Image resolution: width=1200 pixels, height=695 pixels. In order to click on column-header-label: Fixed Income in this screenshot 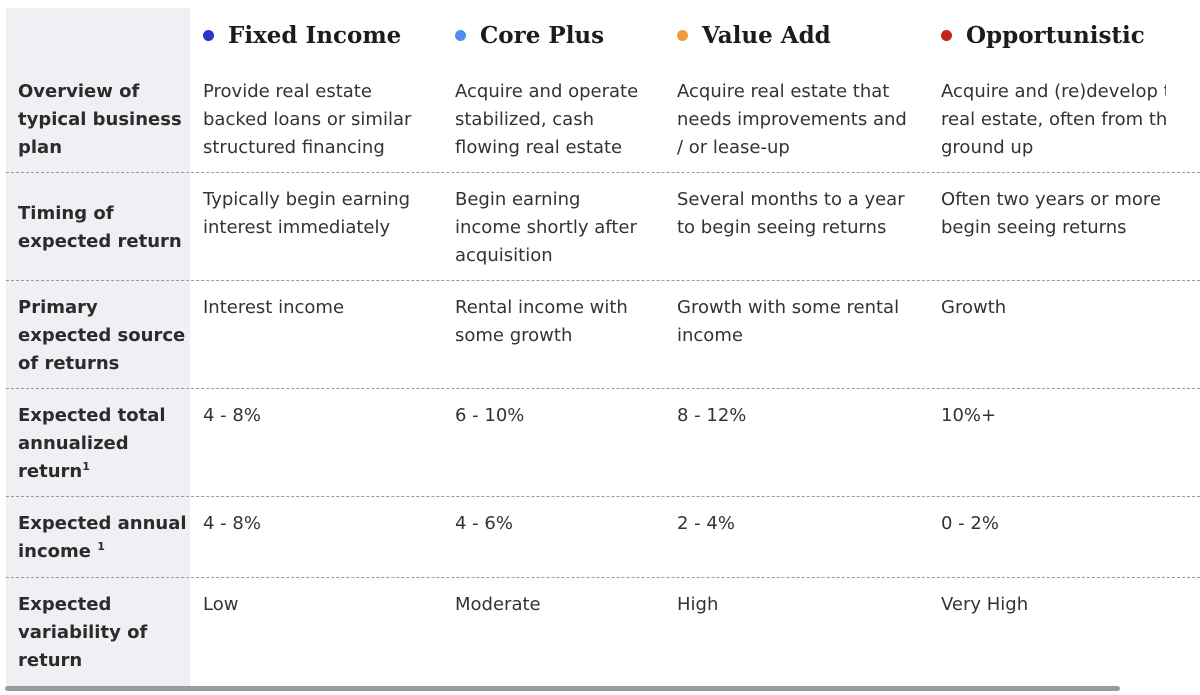, I will do `click(315, 35)`.